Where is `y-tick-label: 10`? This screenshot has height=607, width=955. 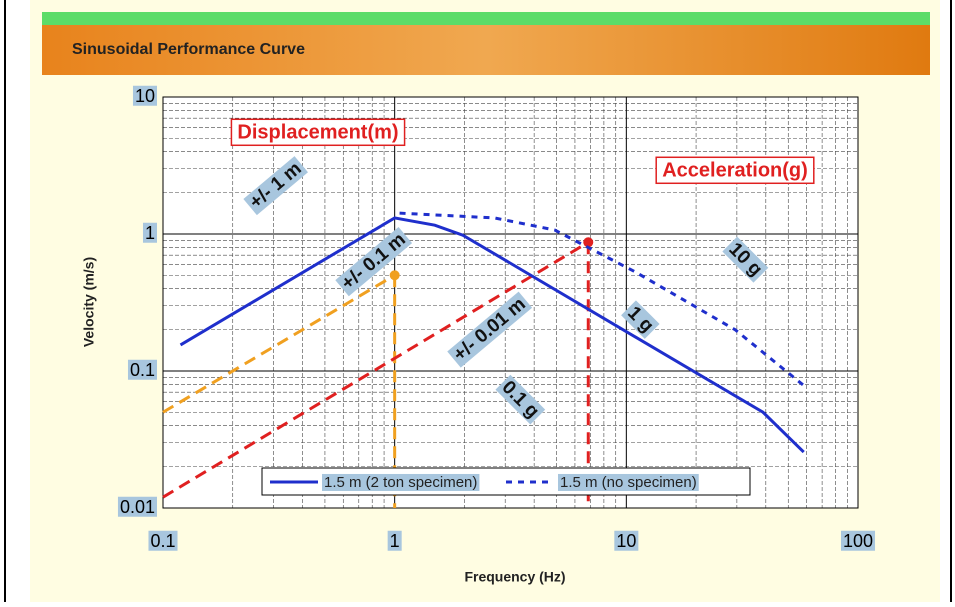 y-tick-label: 10 is located at coordinates (145, 96).